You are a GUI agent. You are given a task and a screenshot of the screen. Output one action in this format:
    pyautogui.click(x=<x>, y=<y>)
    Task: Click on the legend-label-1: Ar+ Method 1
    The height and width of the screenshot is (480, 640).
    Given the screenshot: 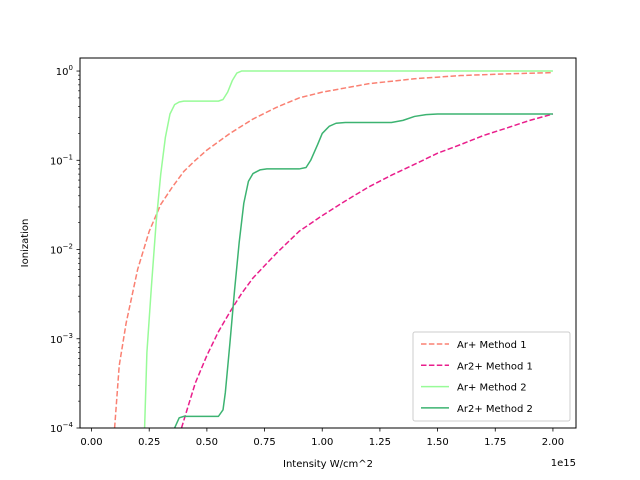 What is the action you would take?
    pyautogui.click(x=492, y=345)
    